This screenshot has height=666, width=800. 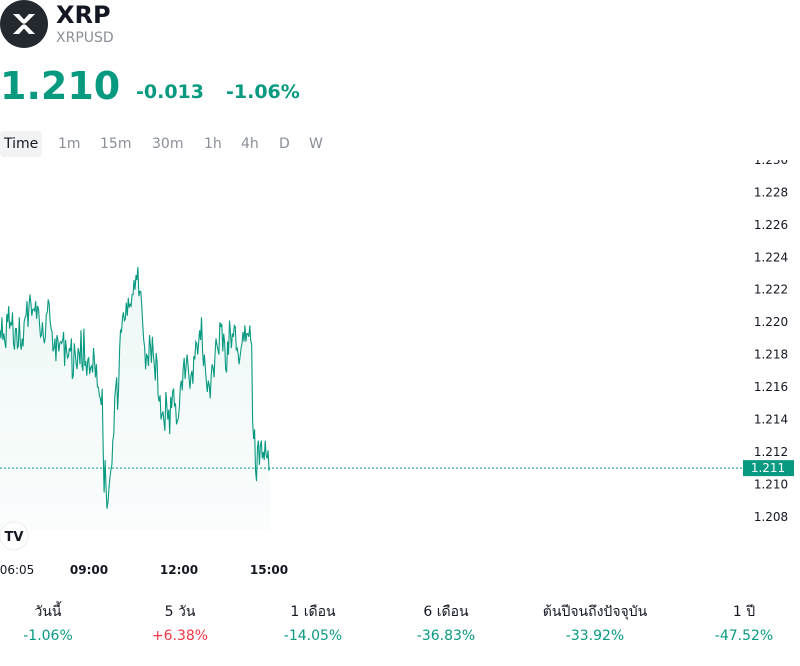 What do you see at coordinates (263, 92) in the screenshot?
I see `price-change-percent: -1.06%` at bounding box center [263, 92].